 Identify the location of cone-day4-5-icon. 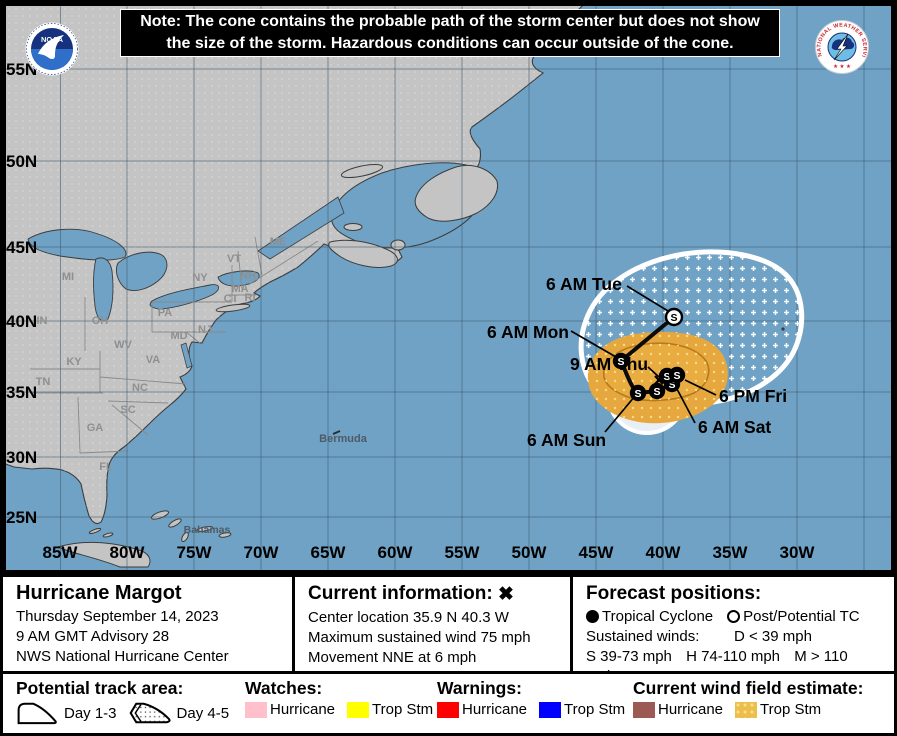
(150, 713).